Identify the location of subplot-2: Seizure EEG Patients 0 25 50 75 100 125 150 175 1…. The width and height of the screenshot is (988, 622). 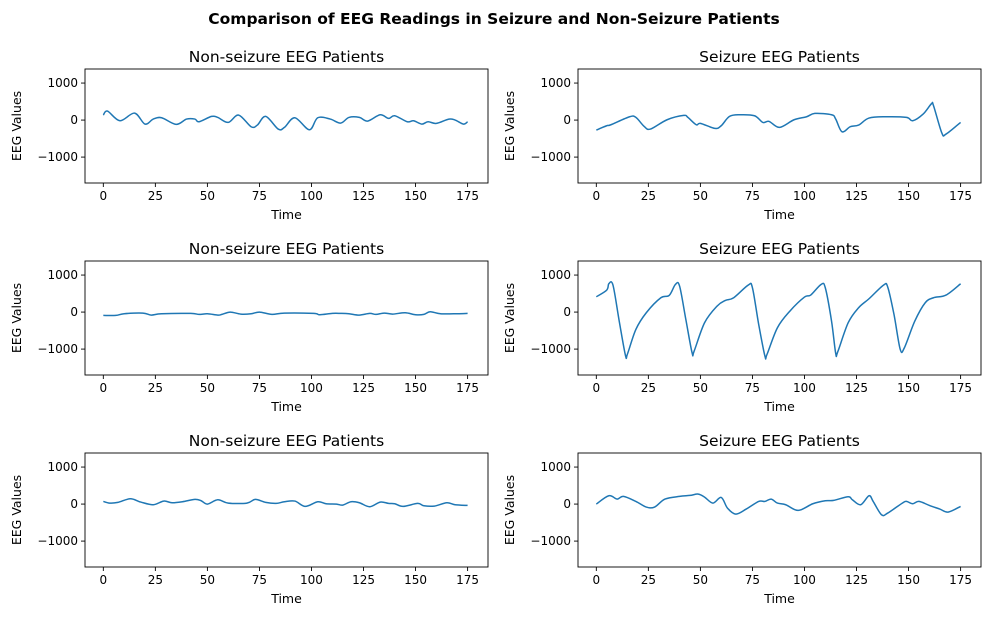
(742, 135).